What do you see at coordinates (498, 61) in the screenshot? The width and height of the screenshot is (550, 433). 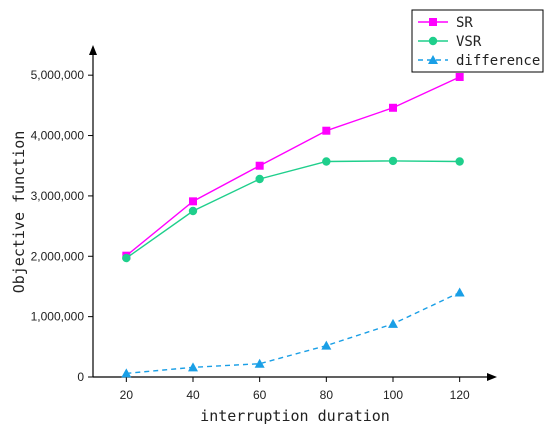 I see `legend-label-difference: difference` at bounding box center [498, 61].